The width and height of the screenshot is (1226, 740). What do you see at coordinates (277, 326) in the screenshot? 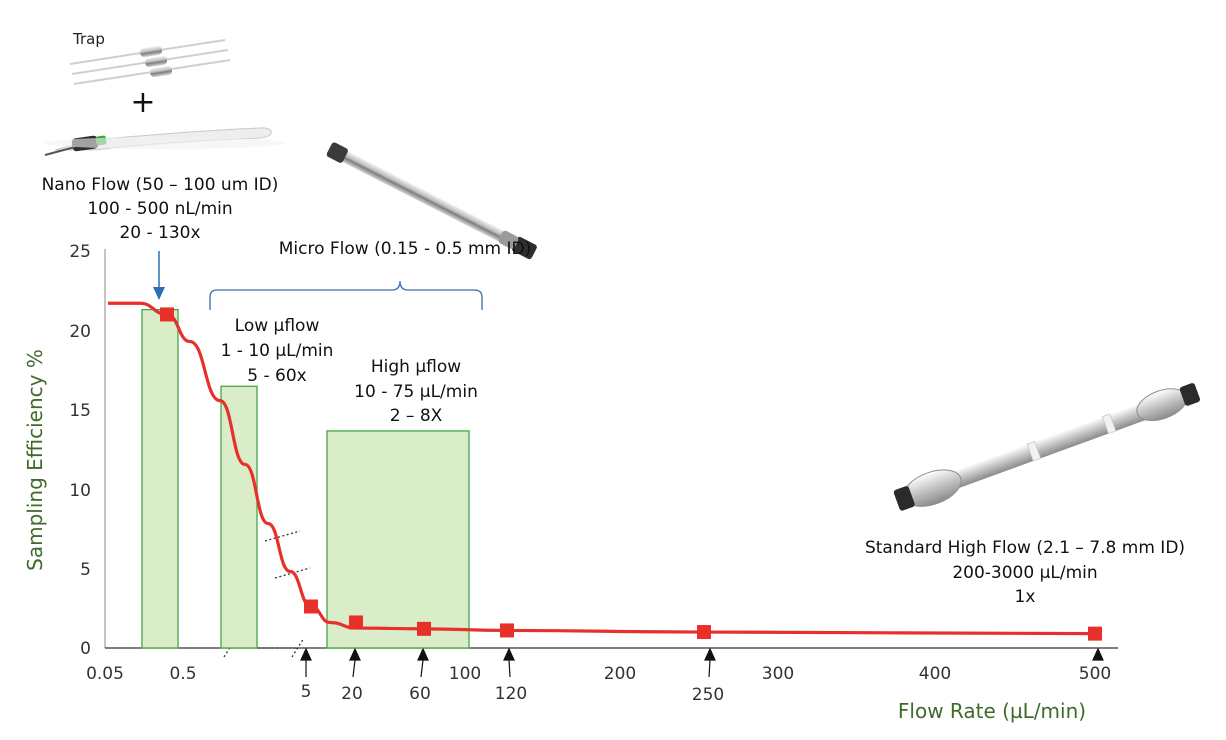
I see `low-uflow-label: Low µflow` at bounding box center [277, 326].